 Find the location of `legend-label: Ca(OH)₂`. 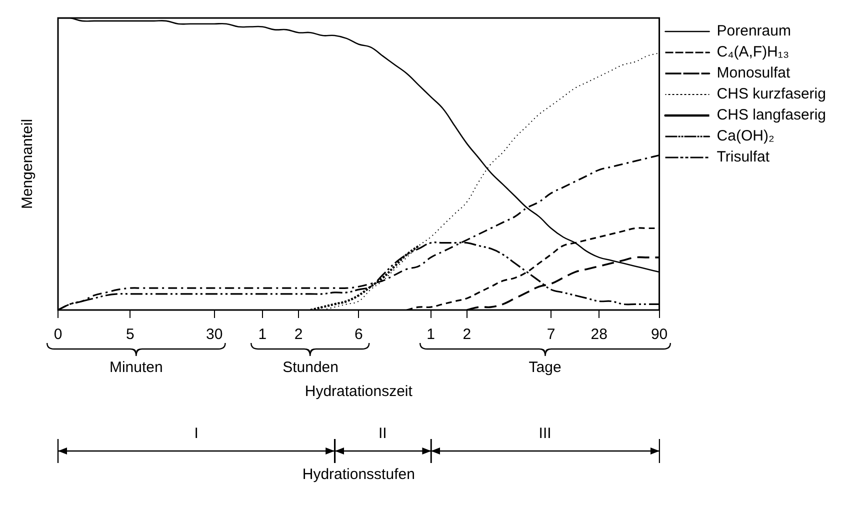

legend-label: Ca(OH)₂ is located at coordinates (745, 136).